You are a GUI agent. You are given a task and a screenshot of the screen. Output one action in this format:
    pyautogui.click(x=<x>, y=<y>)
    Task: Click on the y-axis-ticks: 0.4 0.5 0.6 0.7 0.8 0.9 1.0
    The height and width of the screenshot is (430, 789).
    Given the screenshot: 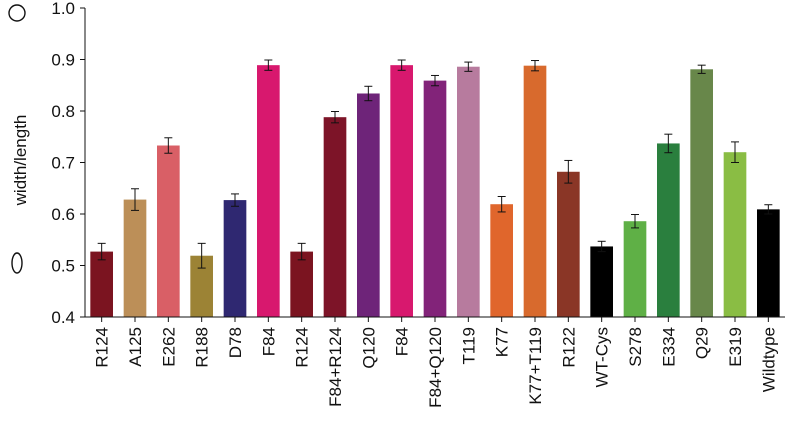 What is the action you would take?
    pyautogui.click(x=68, y=163)
    